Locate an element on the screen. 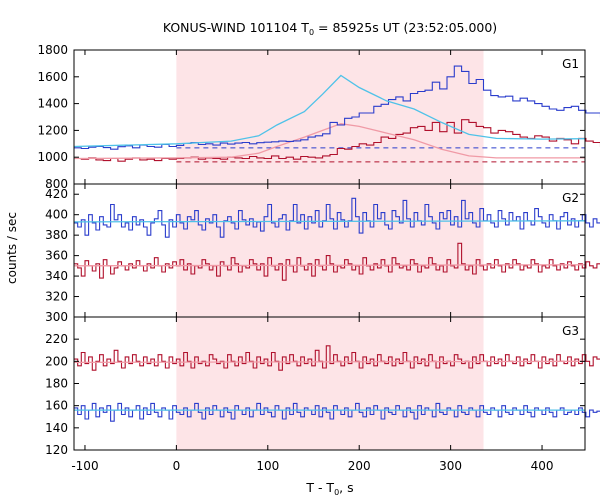  y-tick-label: 400 is located at coordinates (56, 215).